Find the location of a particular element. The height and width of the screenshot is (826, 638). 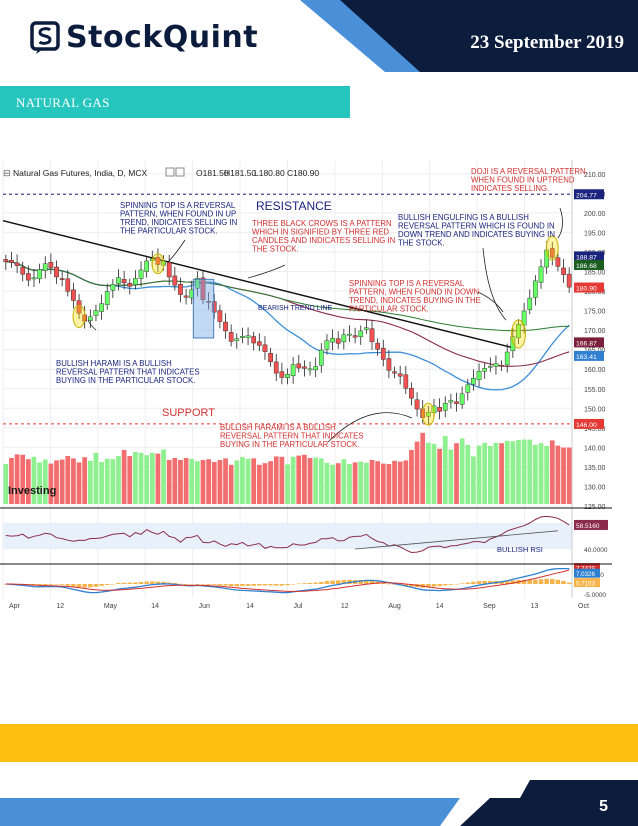

ohlc-h: H181.50 is located at coordinates (240, 173).